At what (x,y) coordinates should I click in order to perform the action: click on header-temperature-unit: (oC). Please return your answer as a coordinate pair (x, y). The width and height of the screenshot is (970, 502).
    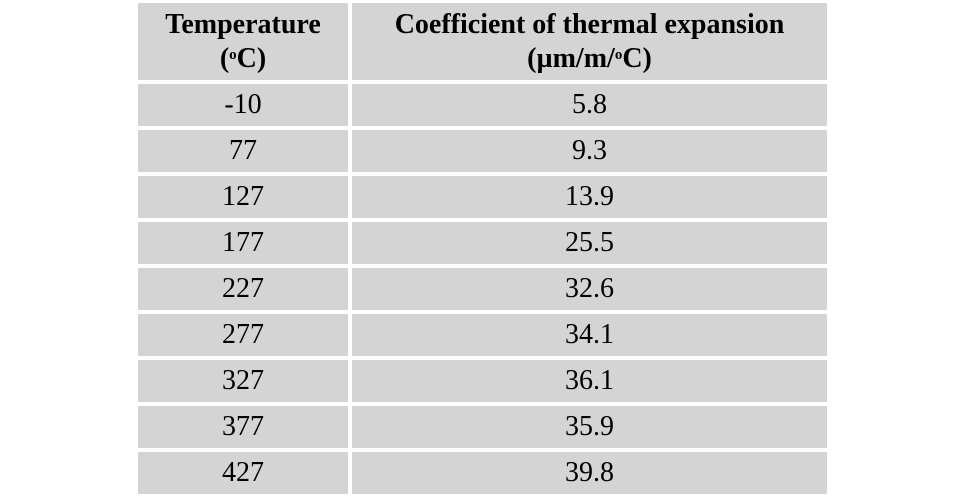
    Looking at the image, I should click on (243, 58).